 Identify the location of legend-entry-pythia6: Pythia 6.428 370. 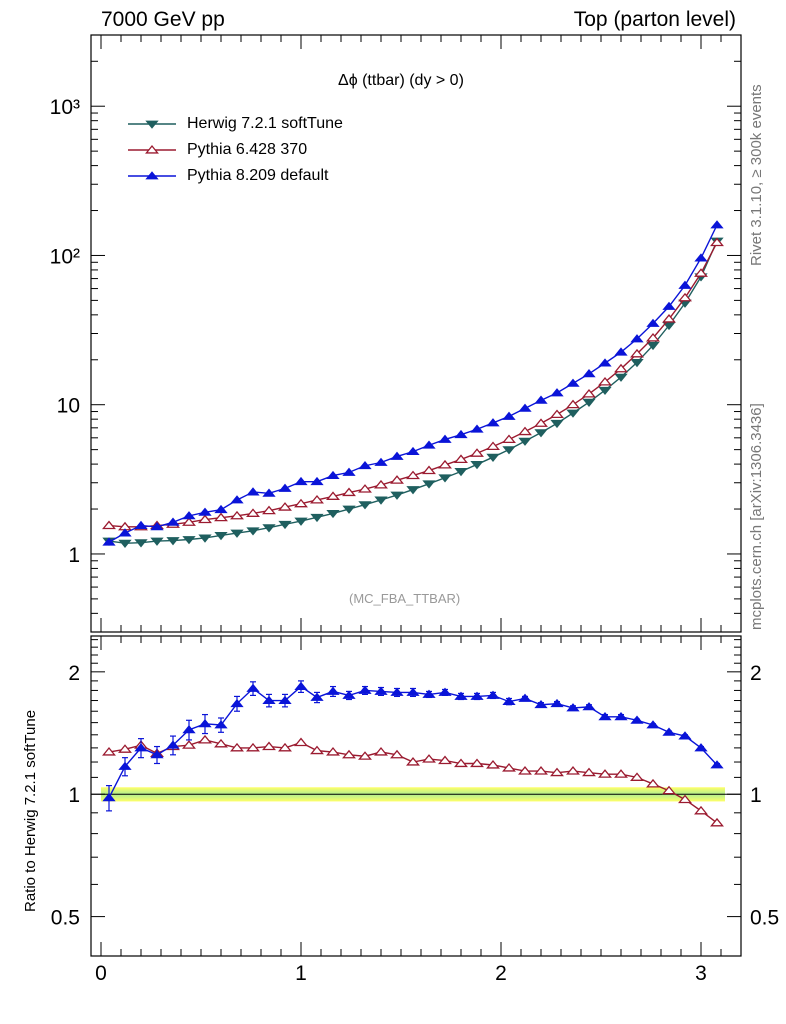
(247, 149).